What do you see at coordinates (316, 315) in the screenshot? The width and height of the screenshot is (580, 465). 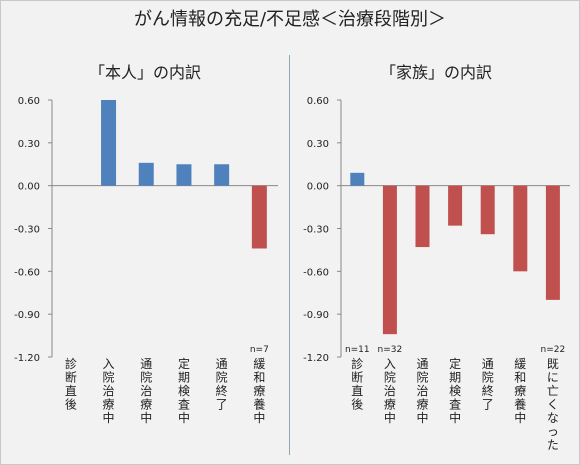 I see `kazoku-y-tick-label: -0.90` at bounding box center [316, 315].